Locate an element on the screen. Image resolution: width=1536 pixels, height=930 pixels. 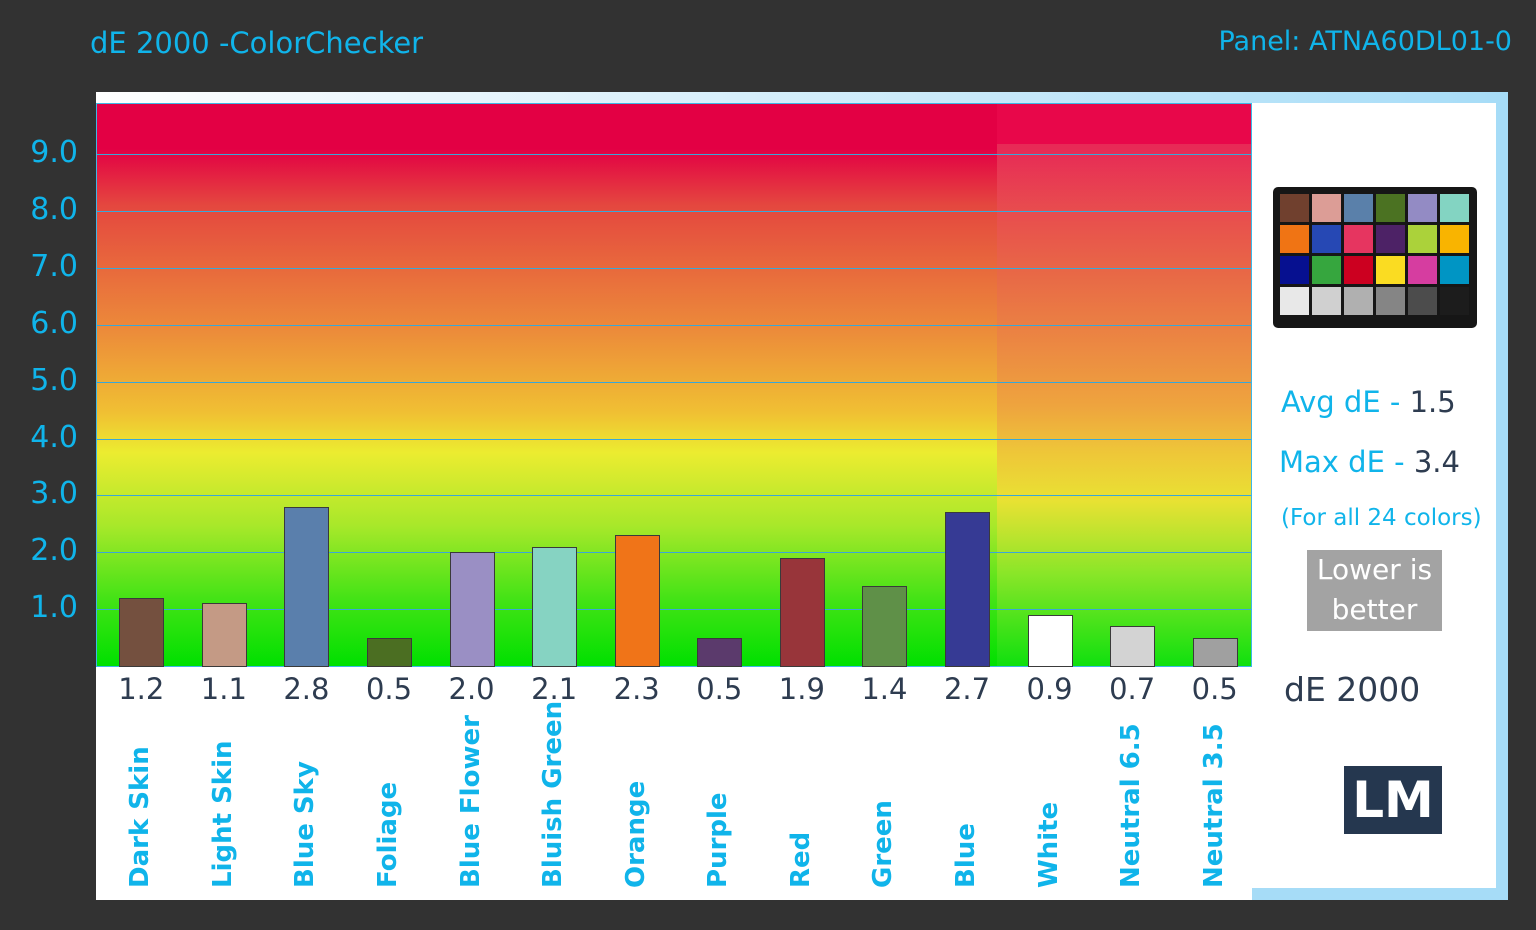
lower-line2: better is located at coordinates (1374, 609).